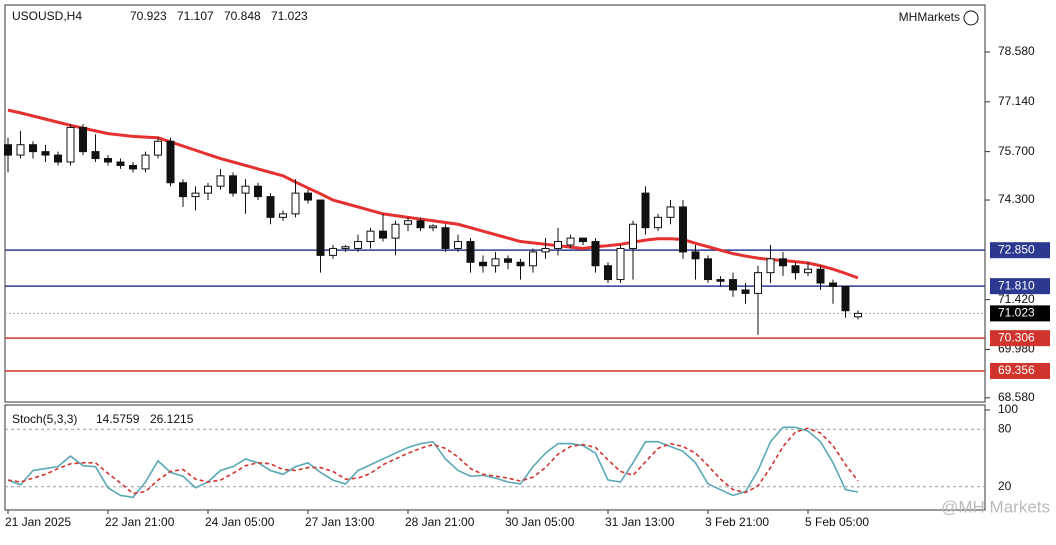 The height and width of the screenshot is (545, 1056). What do you see at coordinates (1016, 299) in the screenshot?
I see `y-tick-label: 71.420` at bounding box center [1016, 299].